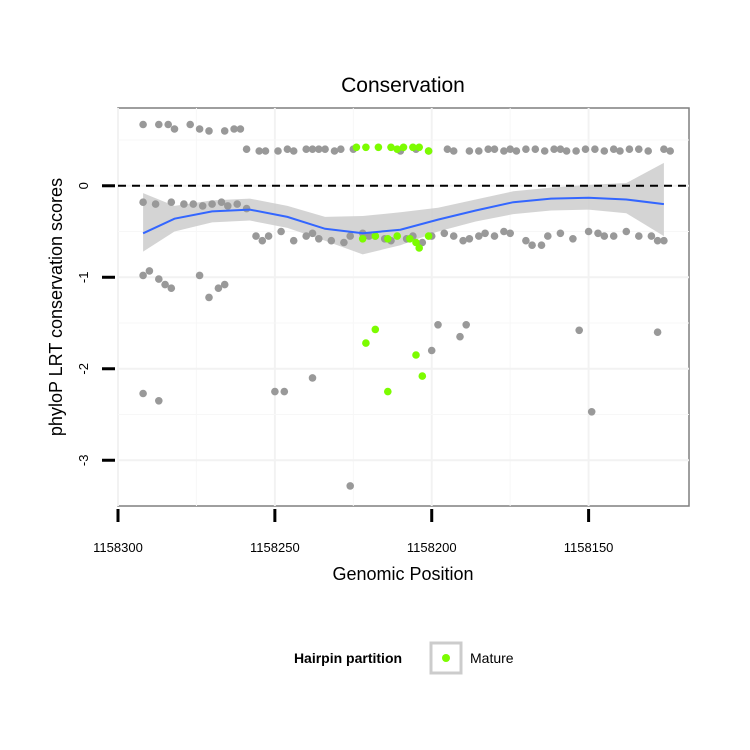  What do you see at coordinates (95, 324) in the screenshot?
I see `y-axis: -3 -2 -1 0` at bounding box center [95, 324].